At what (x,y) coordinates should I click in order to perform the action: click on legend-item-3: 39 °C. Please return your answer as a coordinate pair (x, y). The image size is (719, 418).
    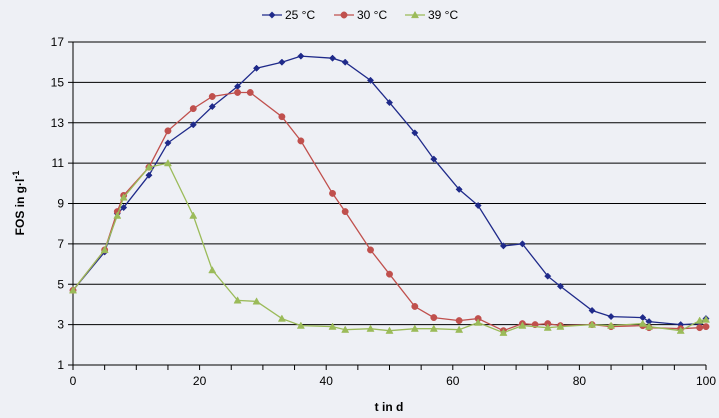
    Looking at the image, I should click on (431, 15).